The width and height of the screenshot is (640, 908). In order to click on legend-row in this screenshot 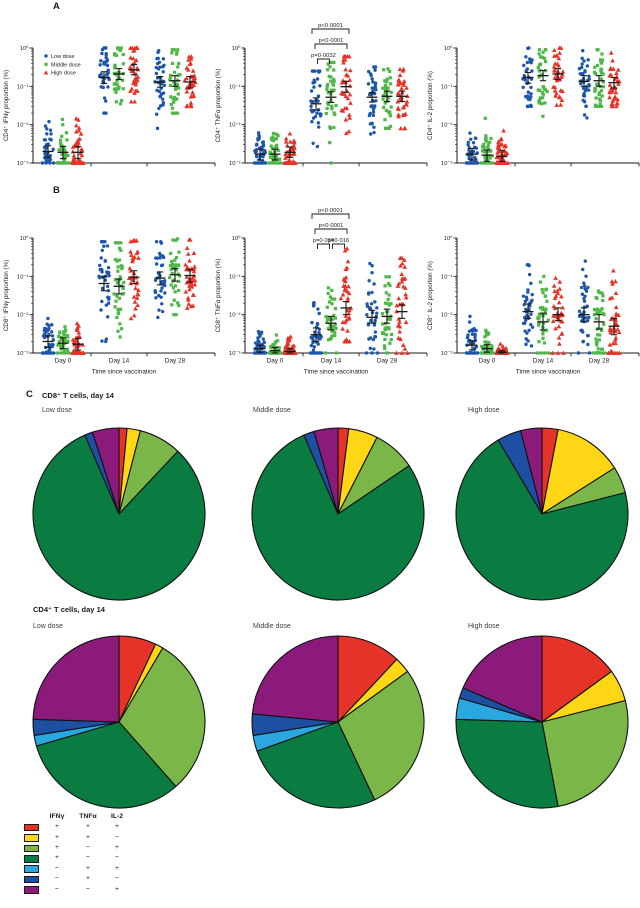, I will do `click(33, 838)`.